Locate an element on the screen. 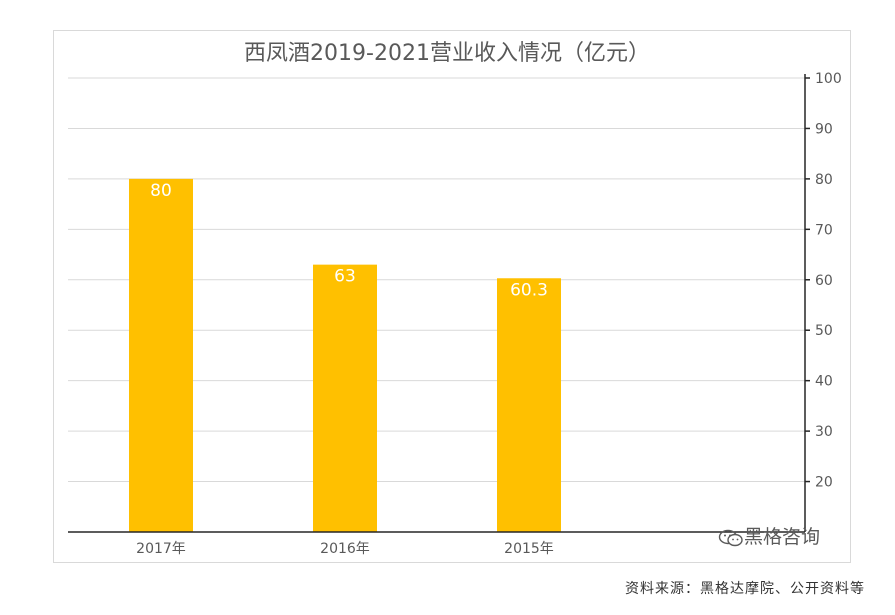 Image resolution: width=895 pixels, height=615 pixels. source-note: 资料来源：黑格达摩院、公开资料等 is located at coordinates (745, 589).